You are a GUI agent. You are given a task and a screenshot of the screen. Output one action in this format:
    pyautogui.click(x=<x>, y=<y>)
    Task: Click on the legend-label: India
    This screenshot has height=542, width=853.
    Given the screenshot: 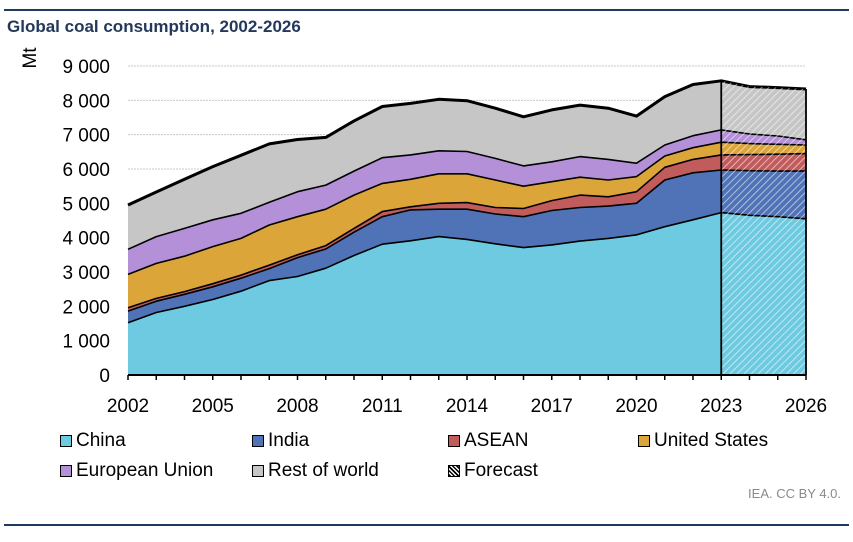 What is the action you would take?
    pyautogui.click(x=289, y=440)
    